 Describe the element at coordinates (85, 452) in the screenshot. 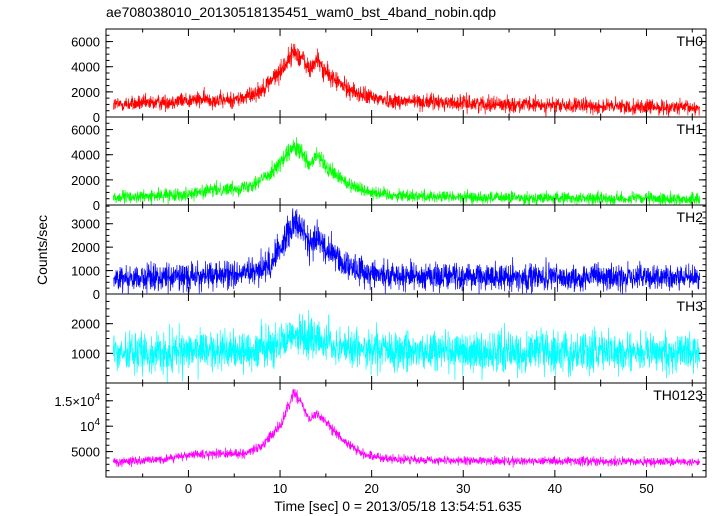

I see `y-tick-label: 5000` at that location.